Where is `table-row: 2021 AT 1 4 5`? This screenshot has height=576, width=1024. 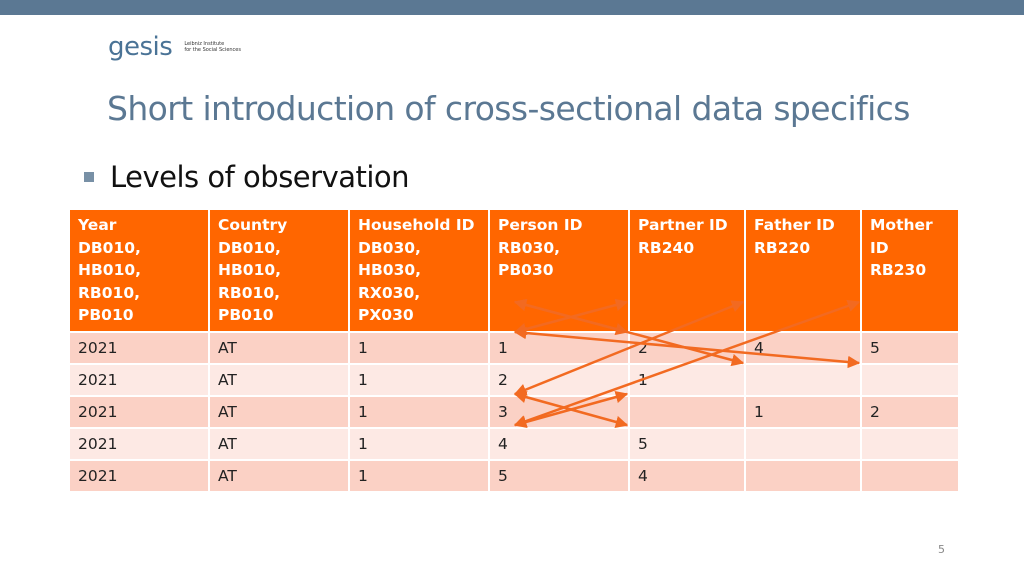 table-row: 2021 AT 1 4 5 is located at coordinates (515, 444).